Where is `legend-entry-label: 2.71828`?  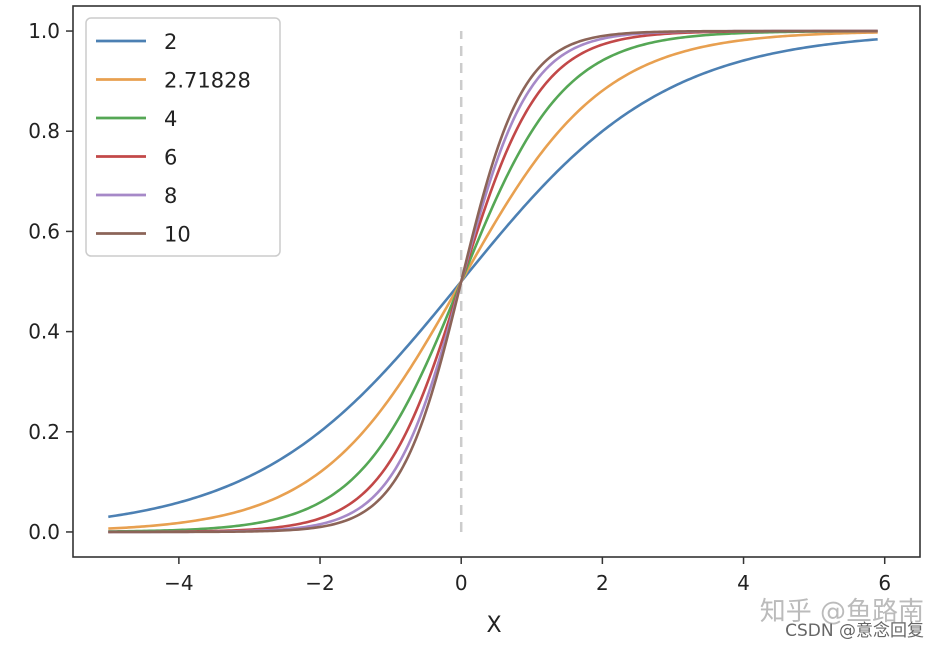
legend-entry-label: 2.71828 is located at coordinates (207, 81).